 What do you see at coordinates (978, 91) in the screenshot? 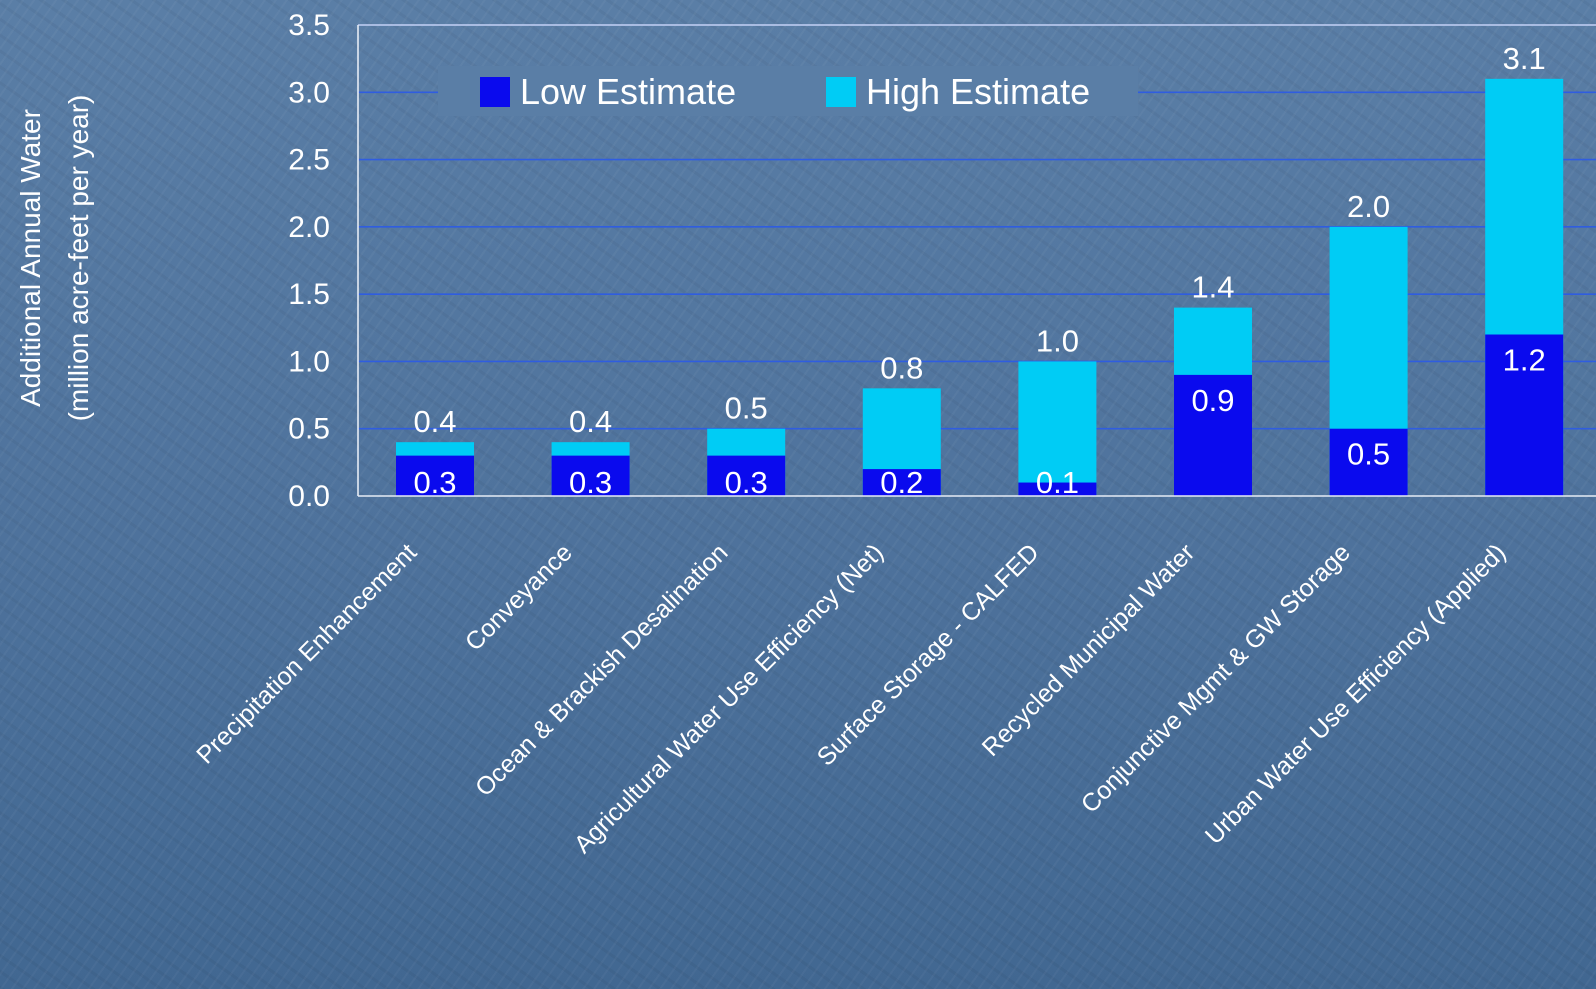
I see `legend-label: High Estimate` at bounding box center [978, 91].